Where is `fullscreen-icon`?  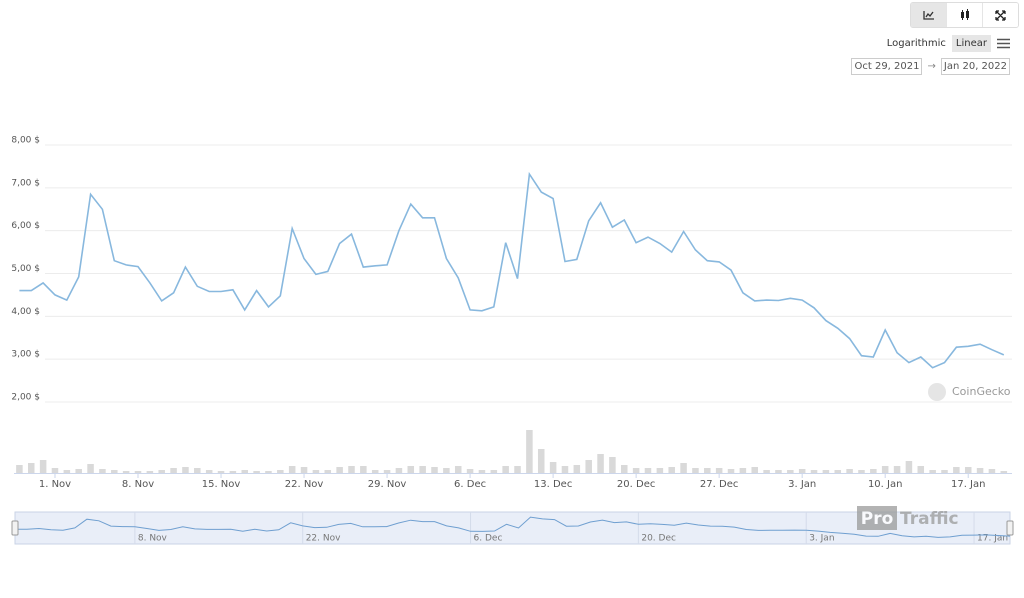 fullscreen-icon is located at coordinates (1000, 15).